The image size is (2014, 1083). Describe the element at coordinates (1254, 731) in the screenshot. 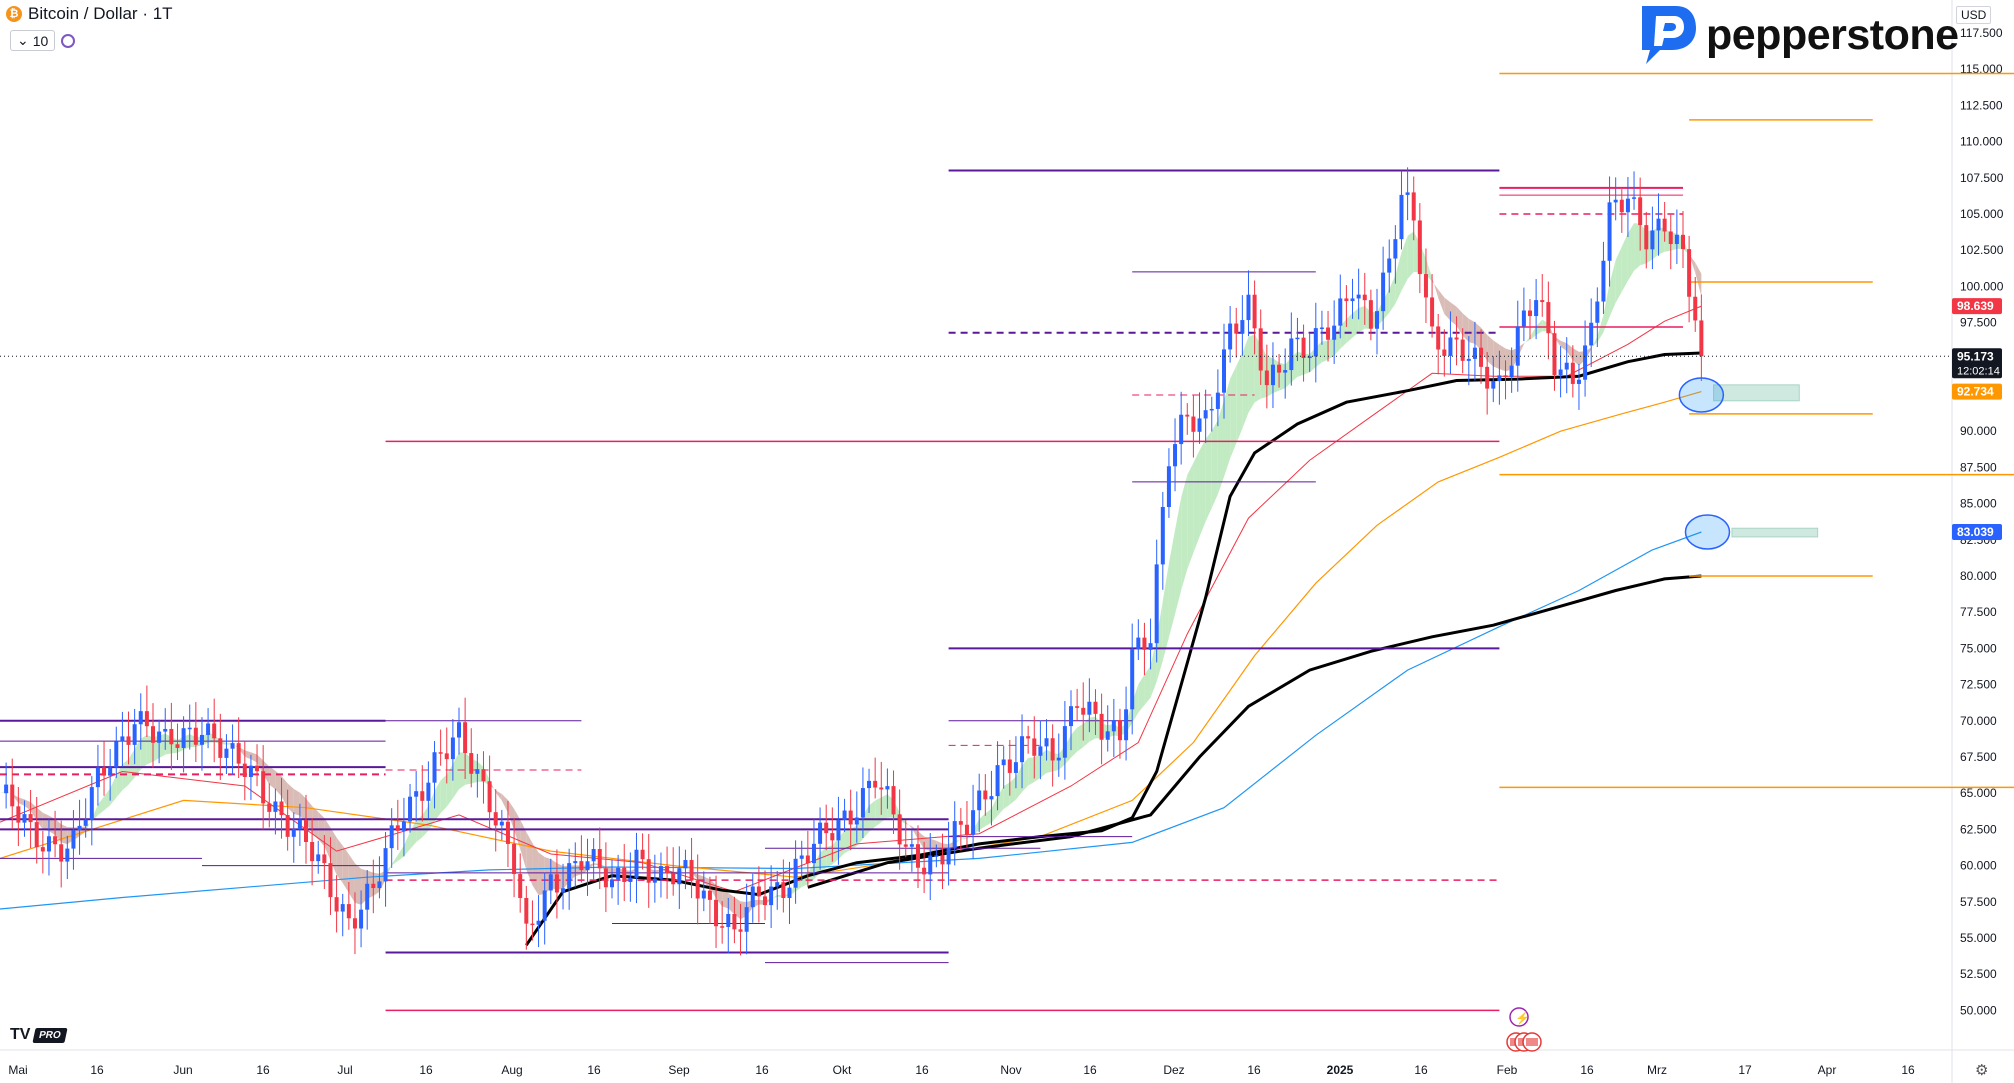

I see `ema-black-slow-line` at that location.